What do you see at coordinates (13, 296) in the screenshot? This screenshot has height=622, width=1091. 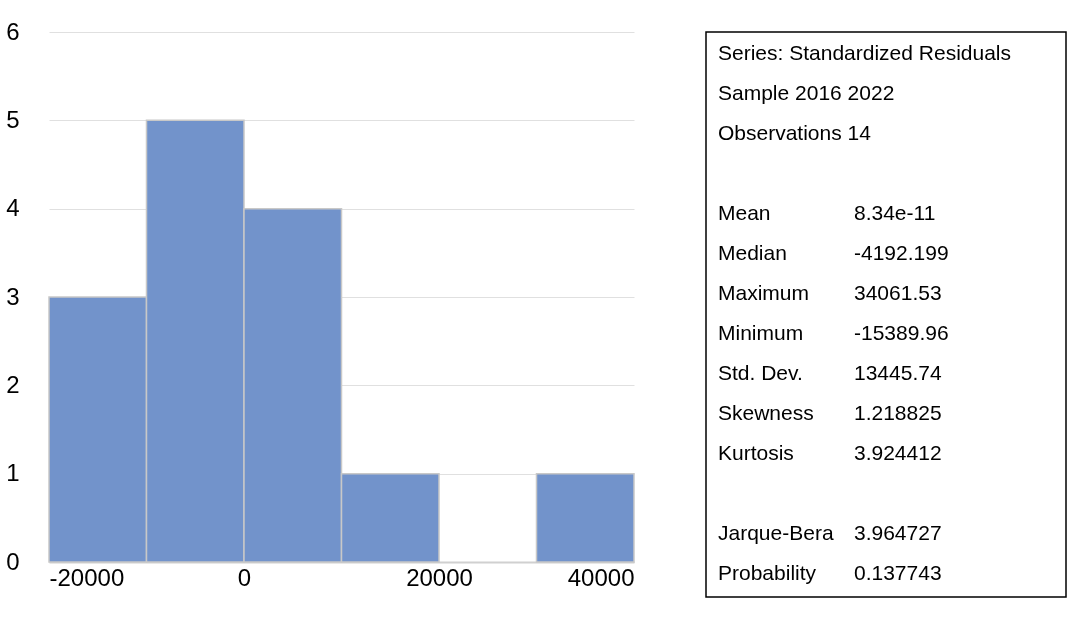 I see `y-tick-label: 3` at bounding box center [13, 296].